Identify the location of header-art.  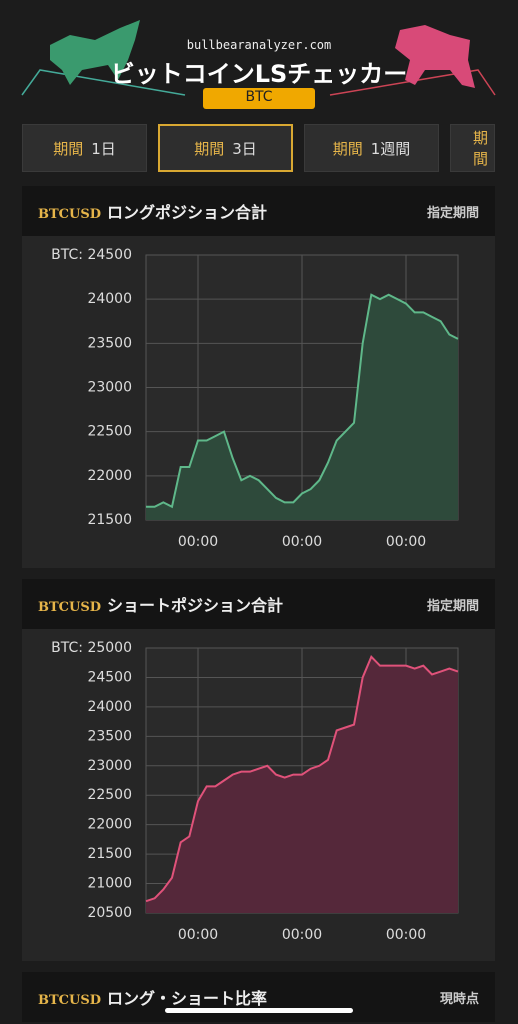
(258, 64).